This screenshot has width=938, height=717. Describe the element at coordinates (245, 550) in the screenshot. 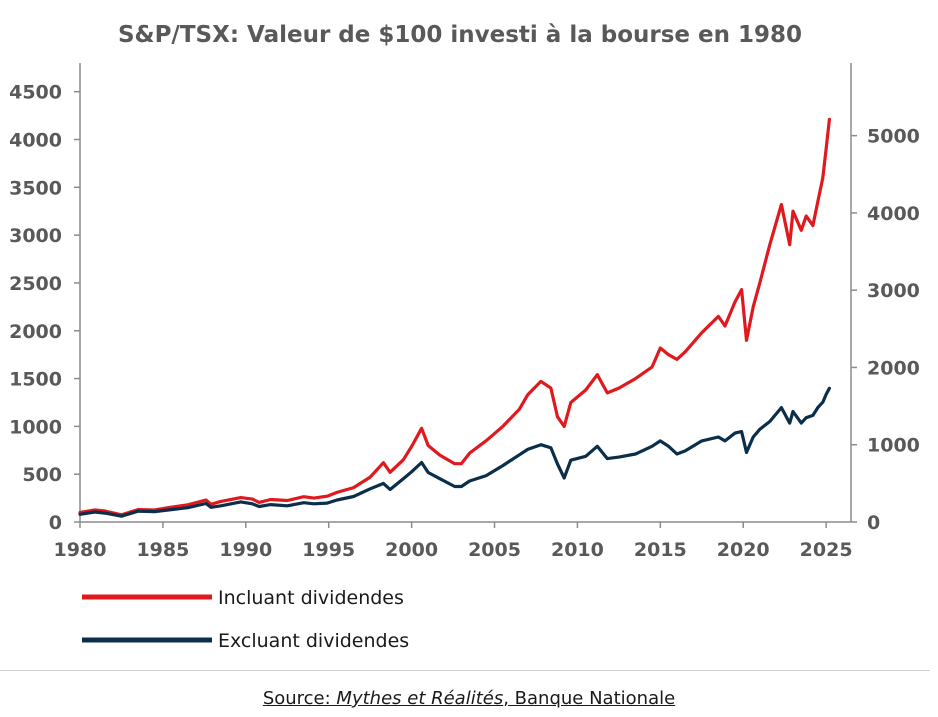

I see `x-tick-label: 1990` at that location.